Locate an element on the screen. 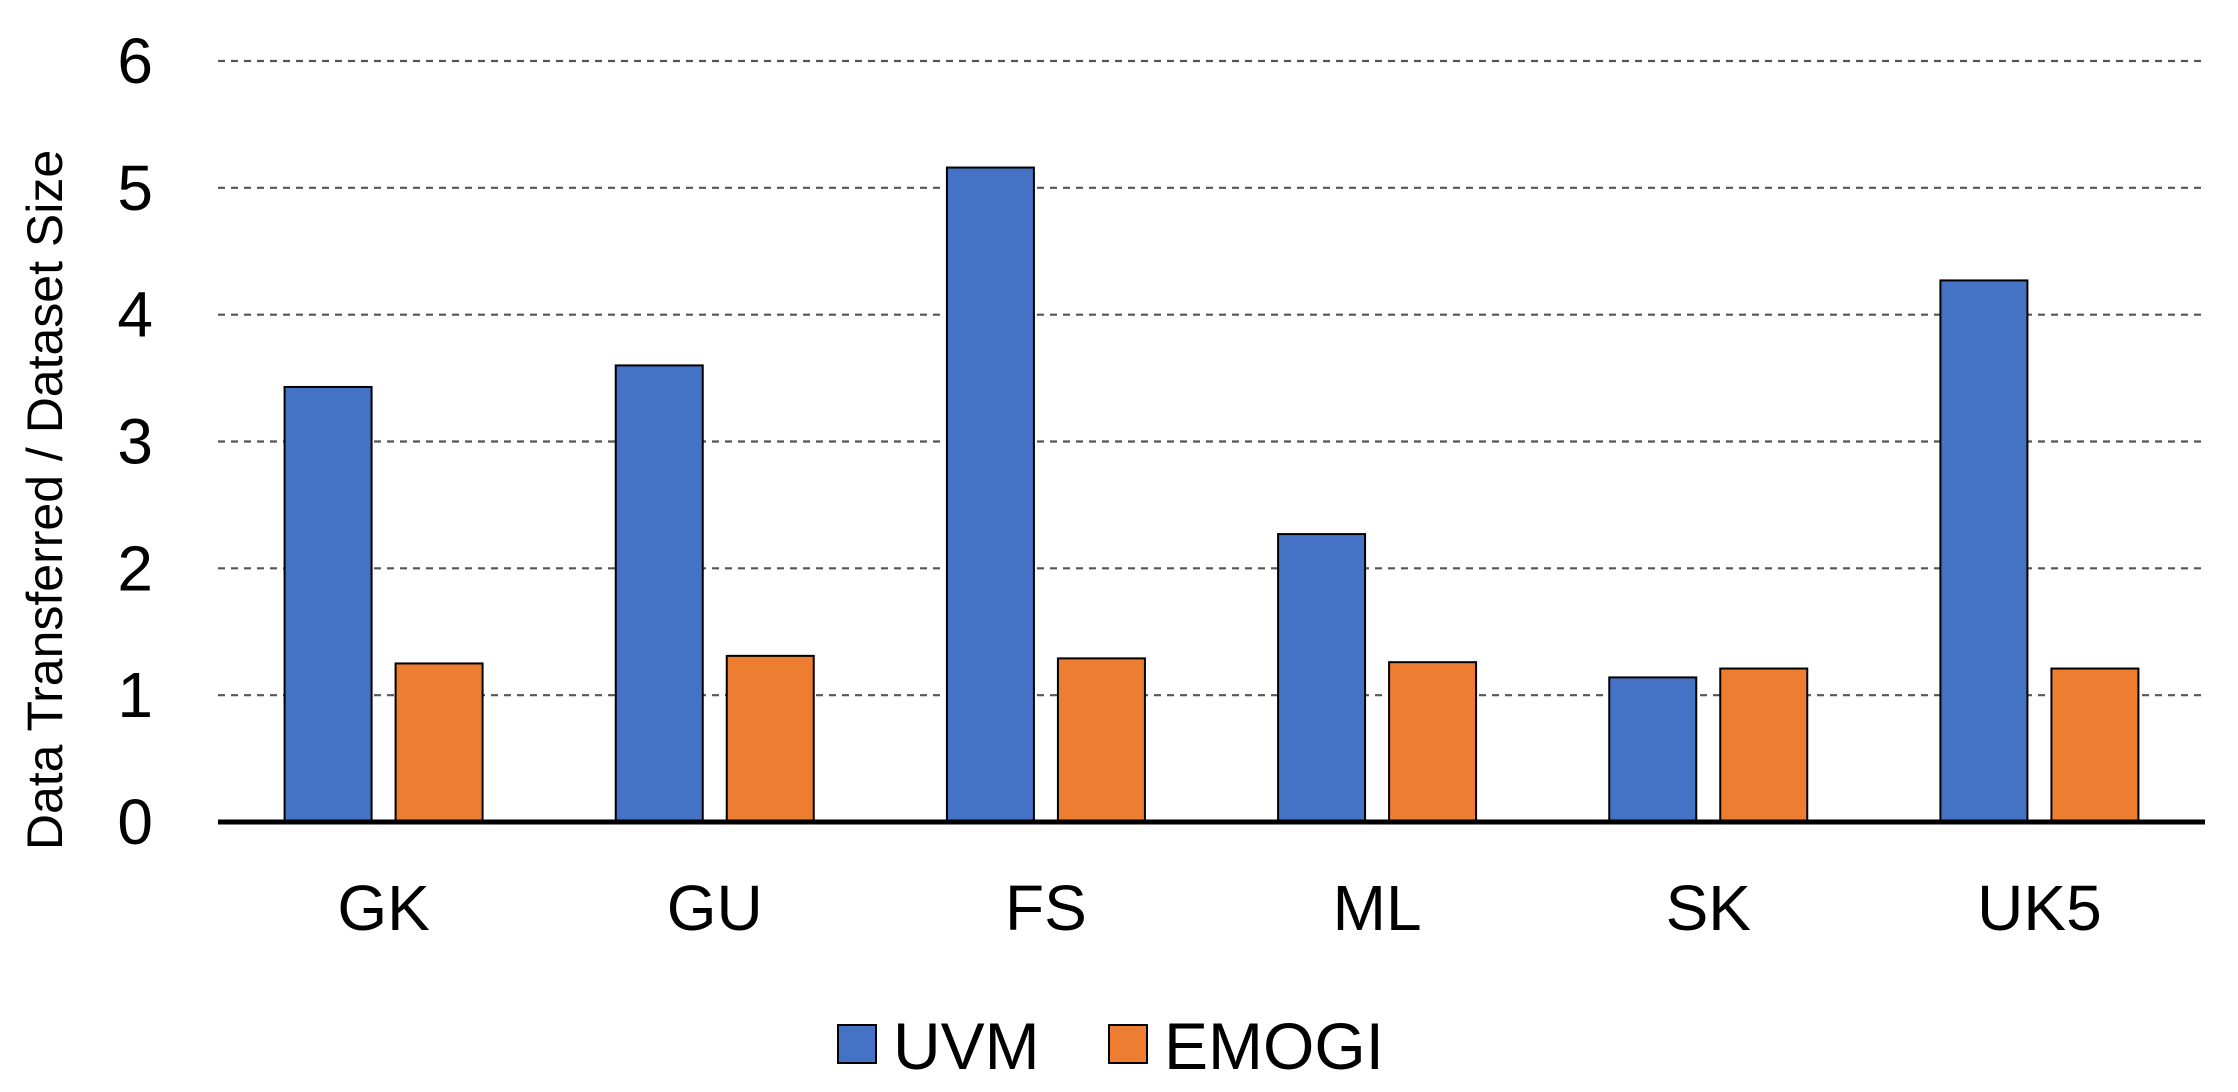 The image size is (2238, 1092). bar-emogi-sk is located at coordinates (1764, 745).